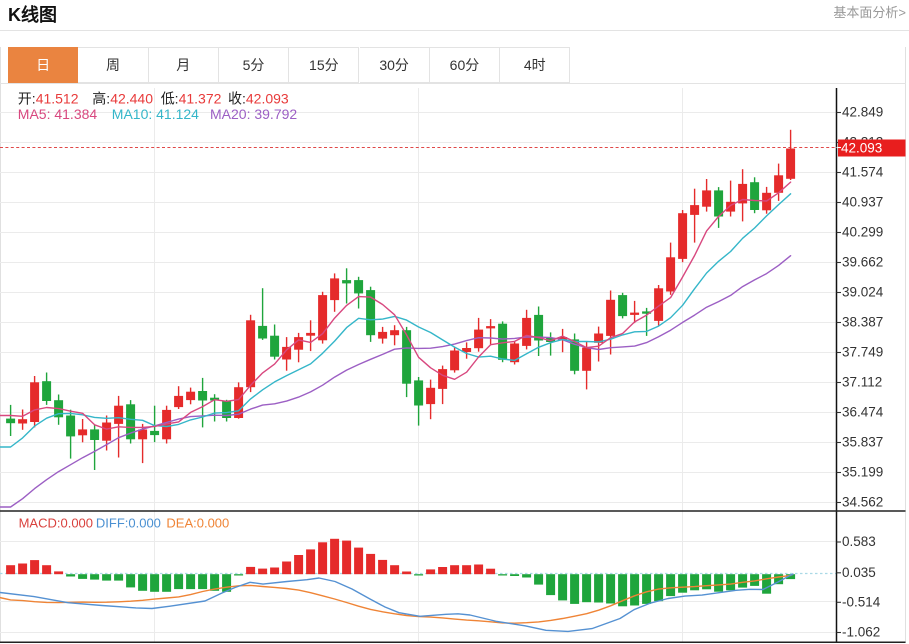 The height and width of the screenshot is (644, 909). Describe the element at coordinates (862, 382) in the screenshot. I see `svg-text: 37.112` at that location.